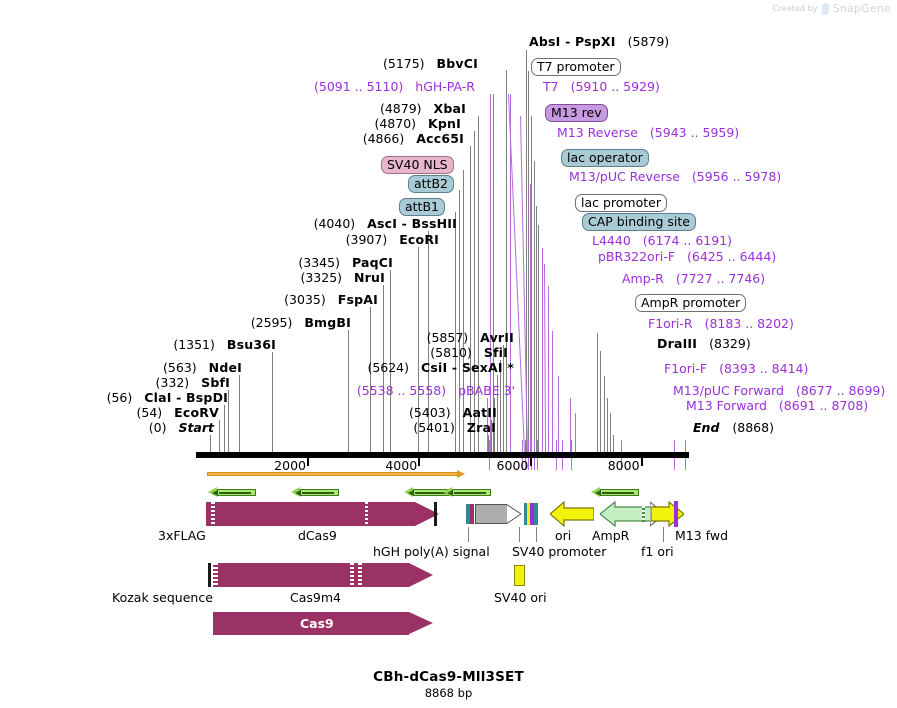 This screenshot has width=897, height=708. Describe the element at coordinates (417, 123) in the screenshot. I see `label-kpni: (4870) KpnI` at that location.